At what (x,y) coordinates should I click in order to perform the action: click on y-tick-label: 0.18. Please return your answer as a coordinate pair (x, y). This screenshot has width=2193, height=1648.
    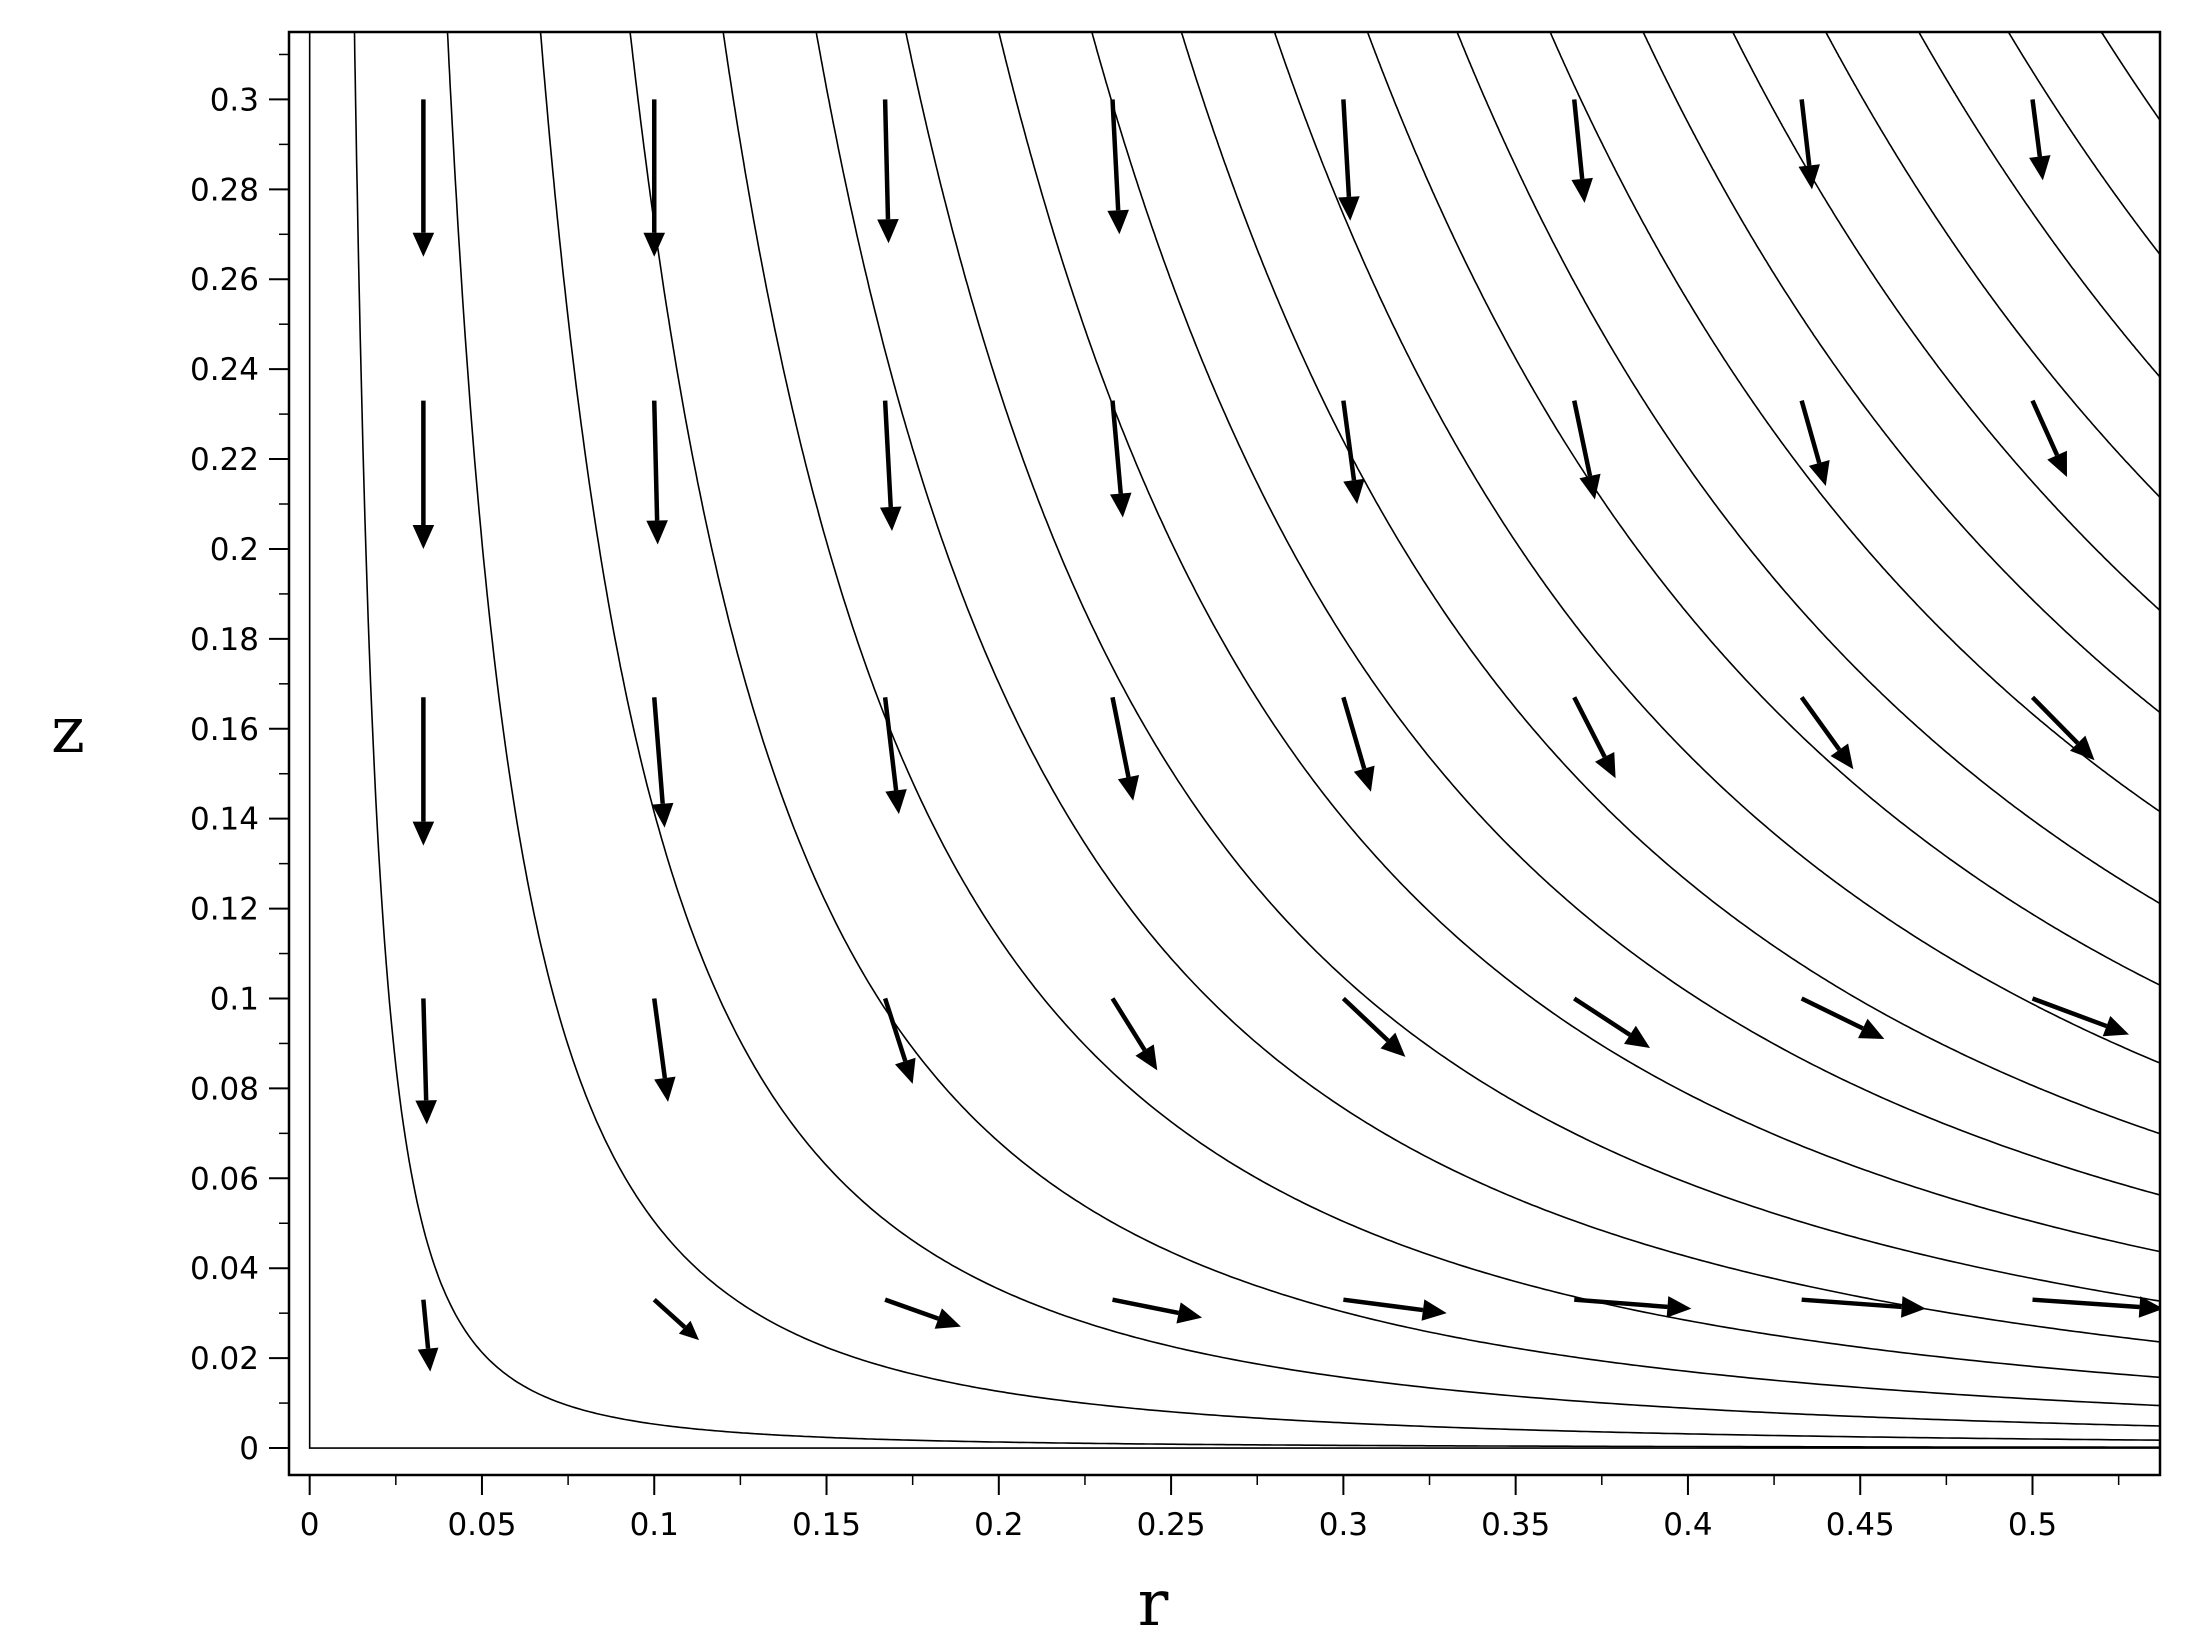
    Looking at the image, I should click on (224, 640).